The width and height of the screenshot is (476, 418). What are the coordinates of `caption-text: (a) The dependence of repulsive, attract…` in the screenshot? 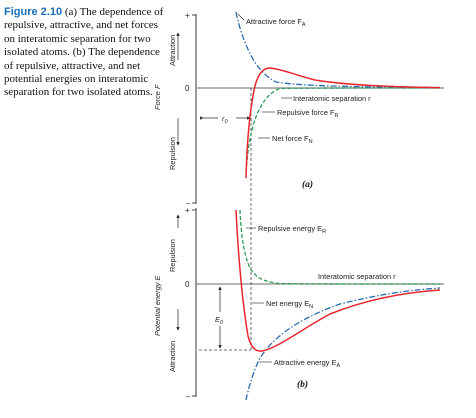 It's located at (84, 52).